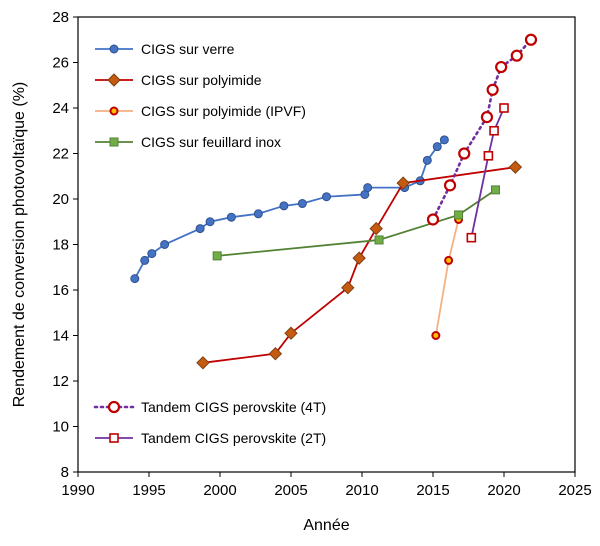 This screenshot has height=546, width=600. What do you see at coordinates (77, 490) in the screenshot?
I see `x-tick-label: 1990` at bounding box center [77, 490].